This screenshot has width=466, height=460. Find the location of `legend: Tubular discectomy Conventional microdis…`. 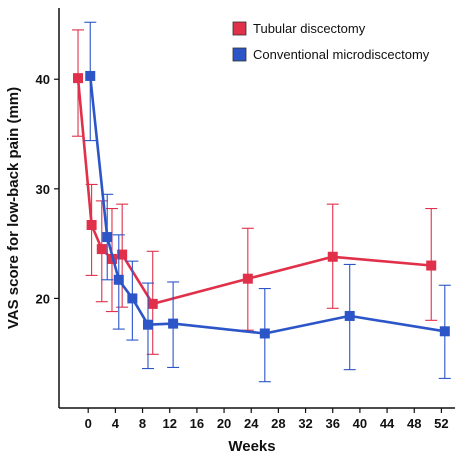

legend: Tubular discectomy Conventional microdis… is located at coordinates (331, 41).